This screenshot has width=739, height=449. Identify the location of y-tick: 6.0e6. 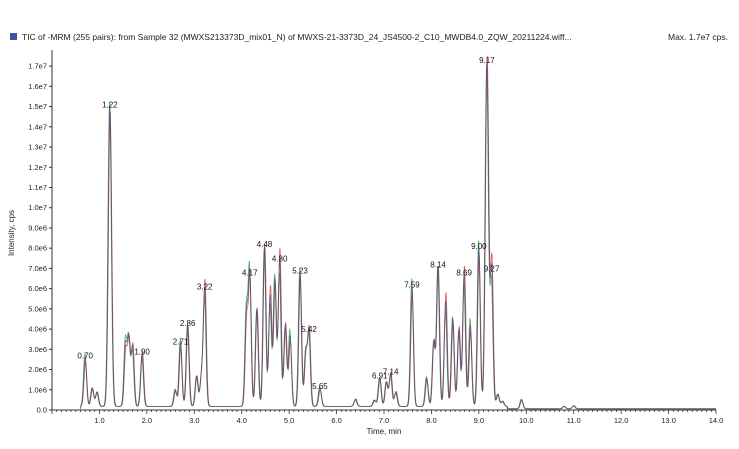
(40, 288).